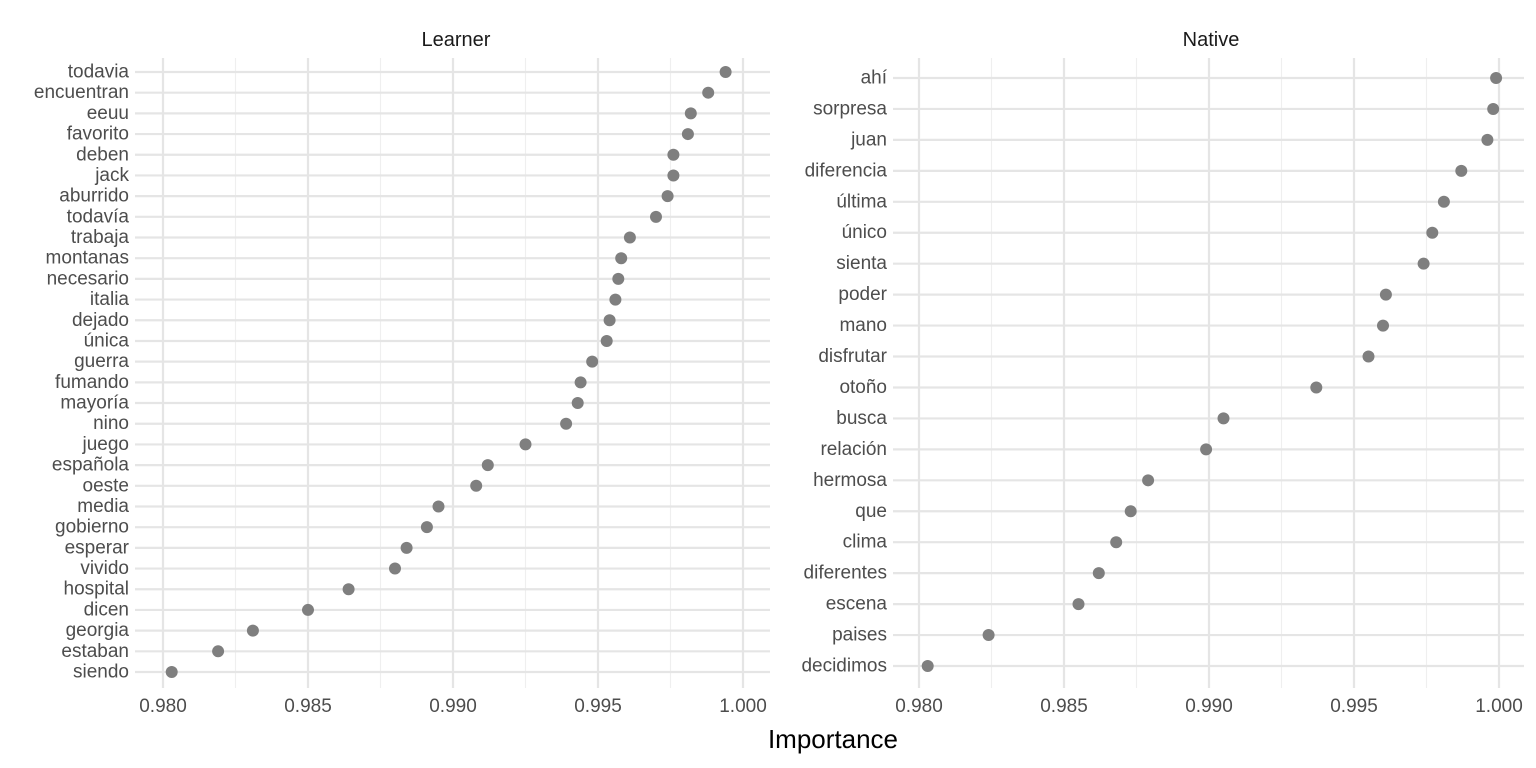  Describe the element at coordinates (110, 299) in the screenshot. I see `category-label: italia` at that location.